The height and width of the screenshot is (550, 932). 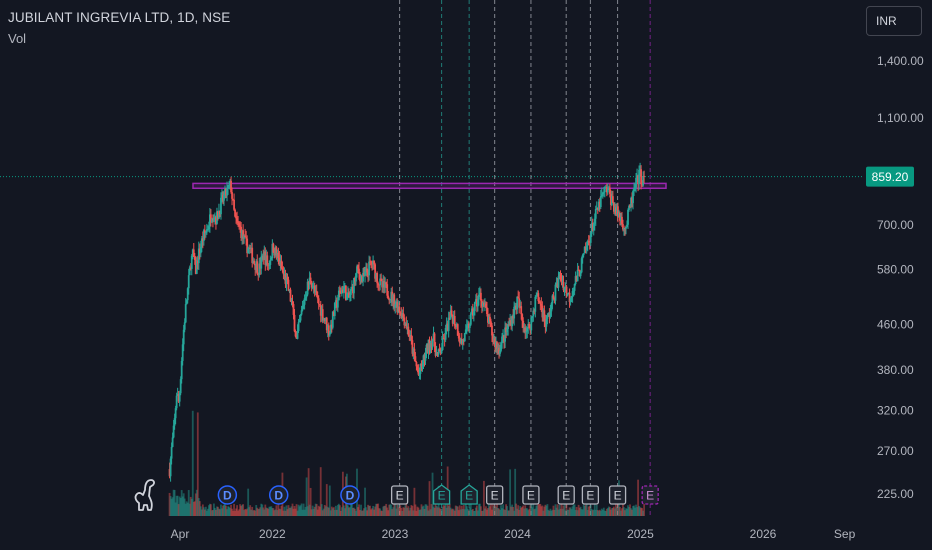 I want to click on y-tick-label: 225.00, so click(x=895, y=494).